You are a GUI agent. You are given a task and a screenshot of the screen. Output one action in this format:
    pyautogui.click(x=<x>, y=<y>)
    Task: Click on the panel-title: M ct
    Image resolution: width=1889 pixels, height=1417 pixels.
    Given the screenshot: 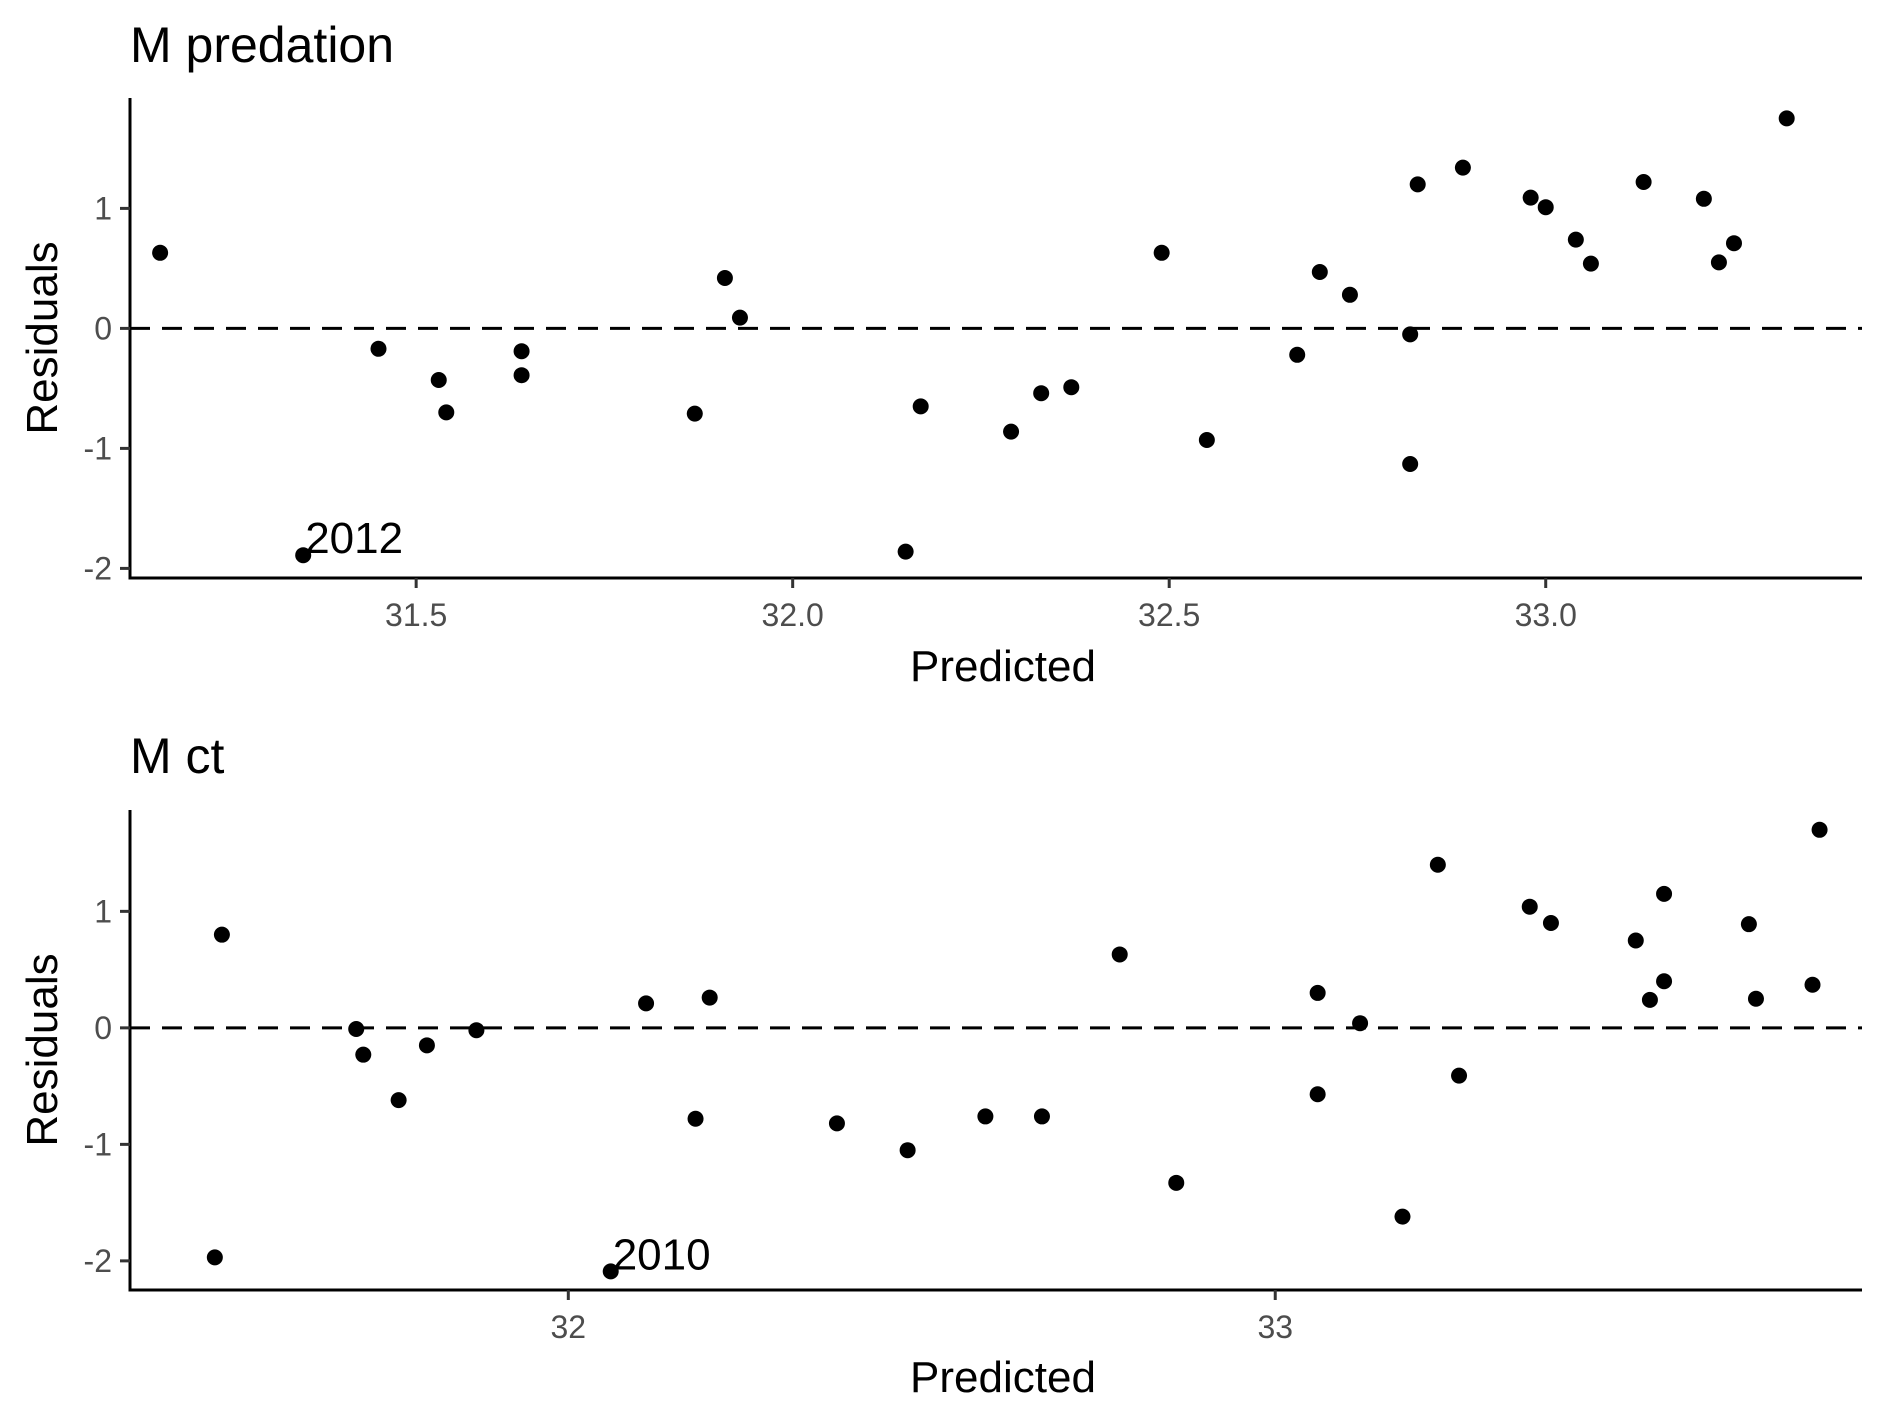 What is the action you would take?
    pyautogui.click(x=177, y=756)
    